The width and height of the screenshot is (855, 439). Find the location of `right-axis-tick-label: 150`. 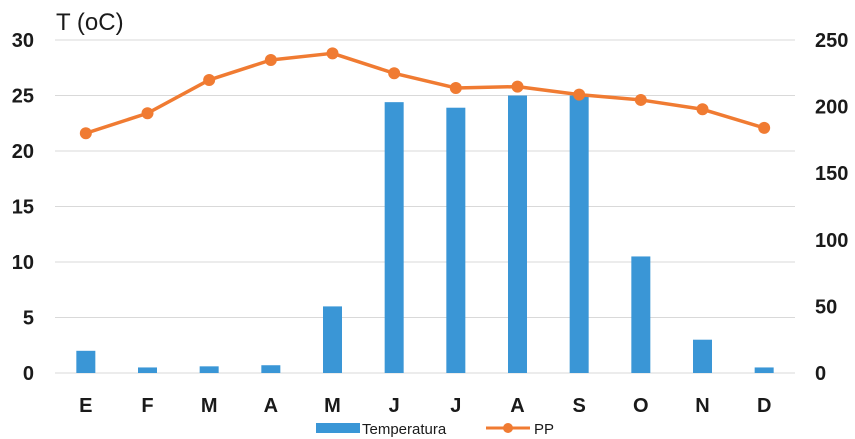

right-axis-tick-label: 150 is located at coordinates (831, 174).